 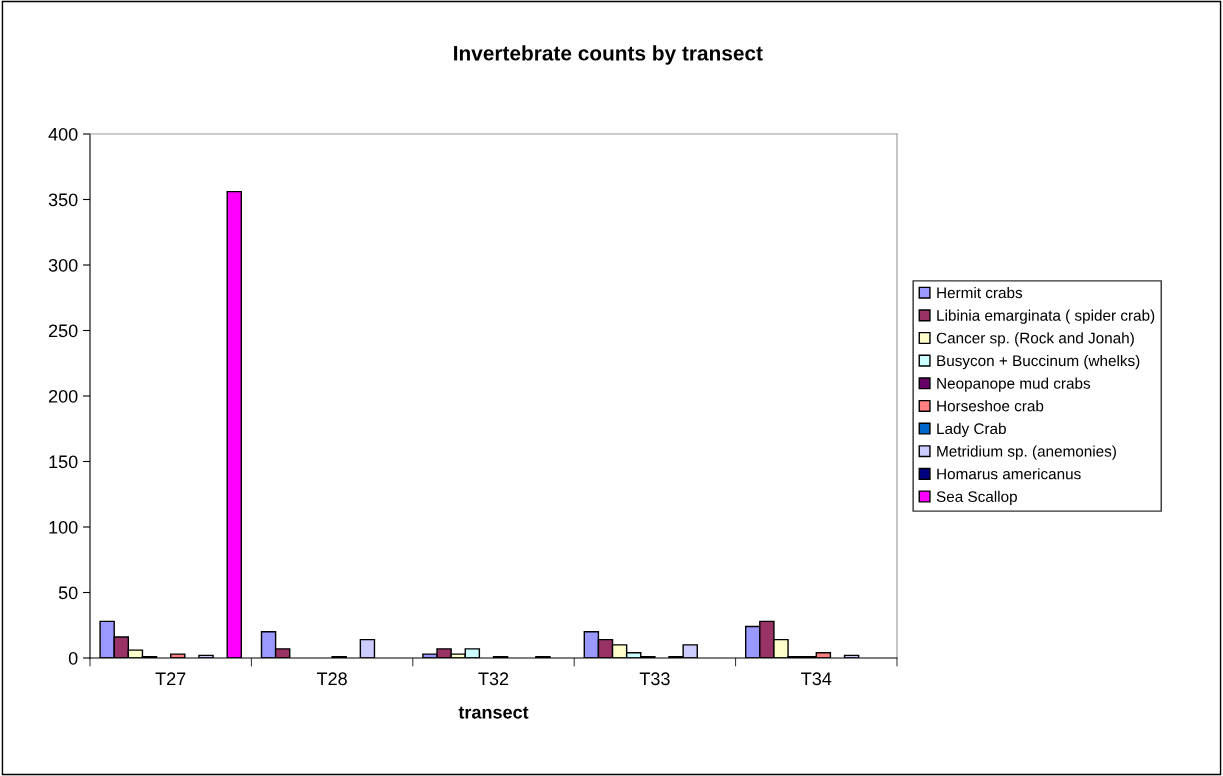 What do you see at coordinates (990, 406) in the screenshot?
I see `legend-label: Horseshoe crab` at bounding box center [990, 406].